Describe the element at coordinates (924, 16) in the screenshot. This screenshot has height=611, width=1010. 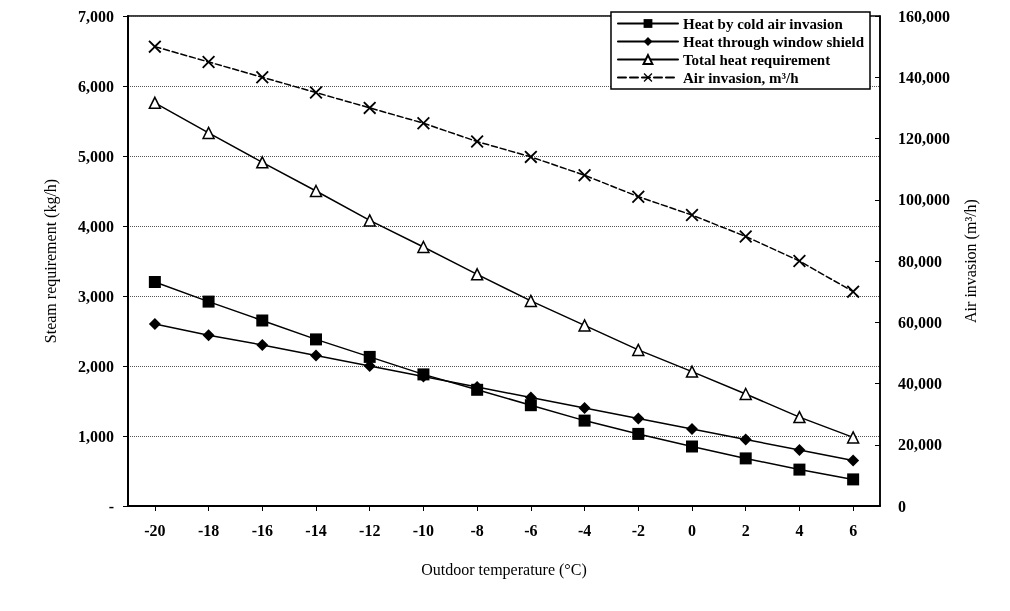
I see `y2-tick-label: 160,000` at that location.